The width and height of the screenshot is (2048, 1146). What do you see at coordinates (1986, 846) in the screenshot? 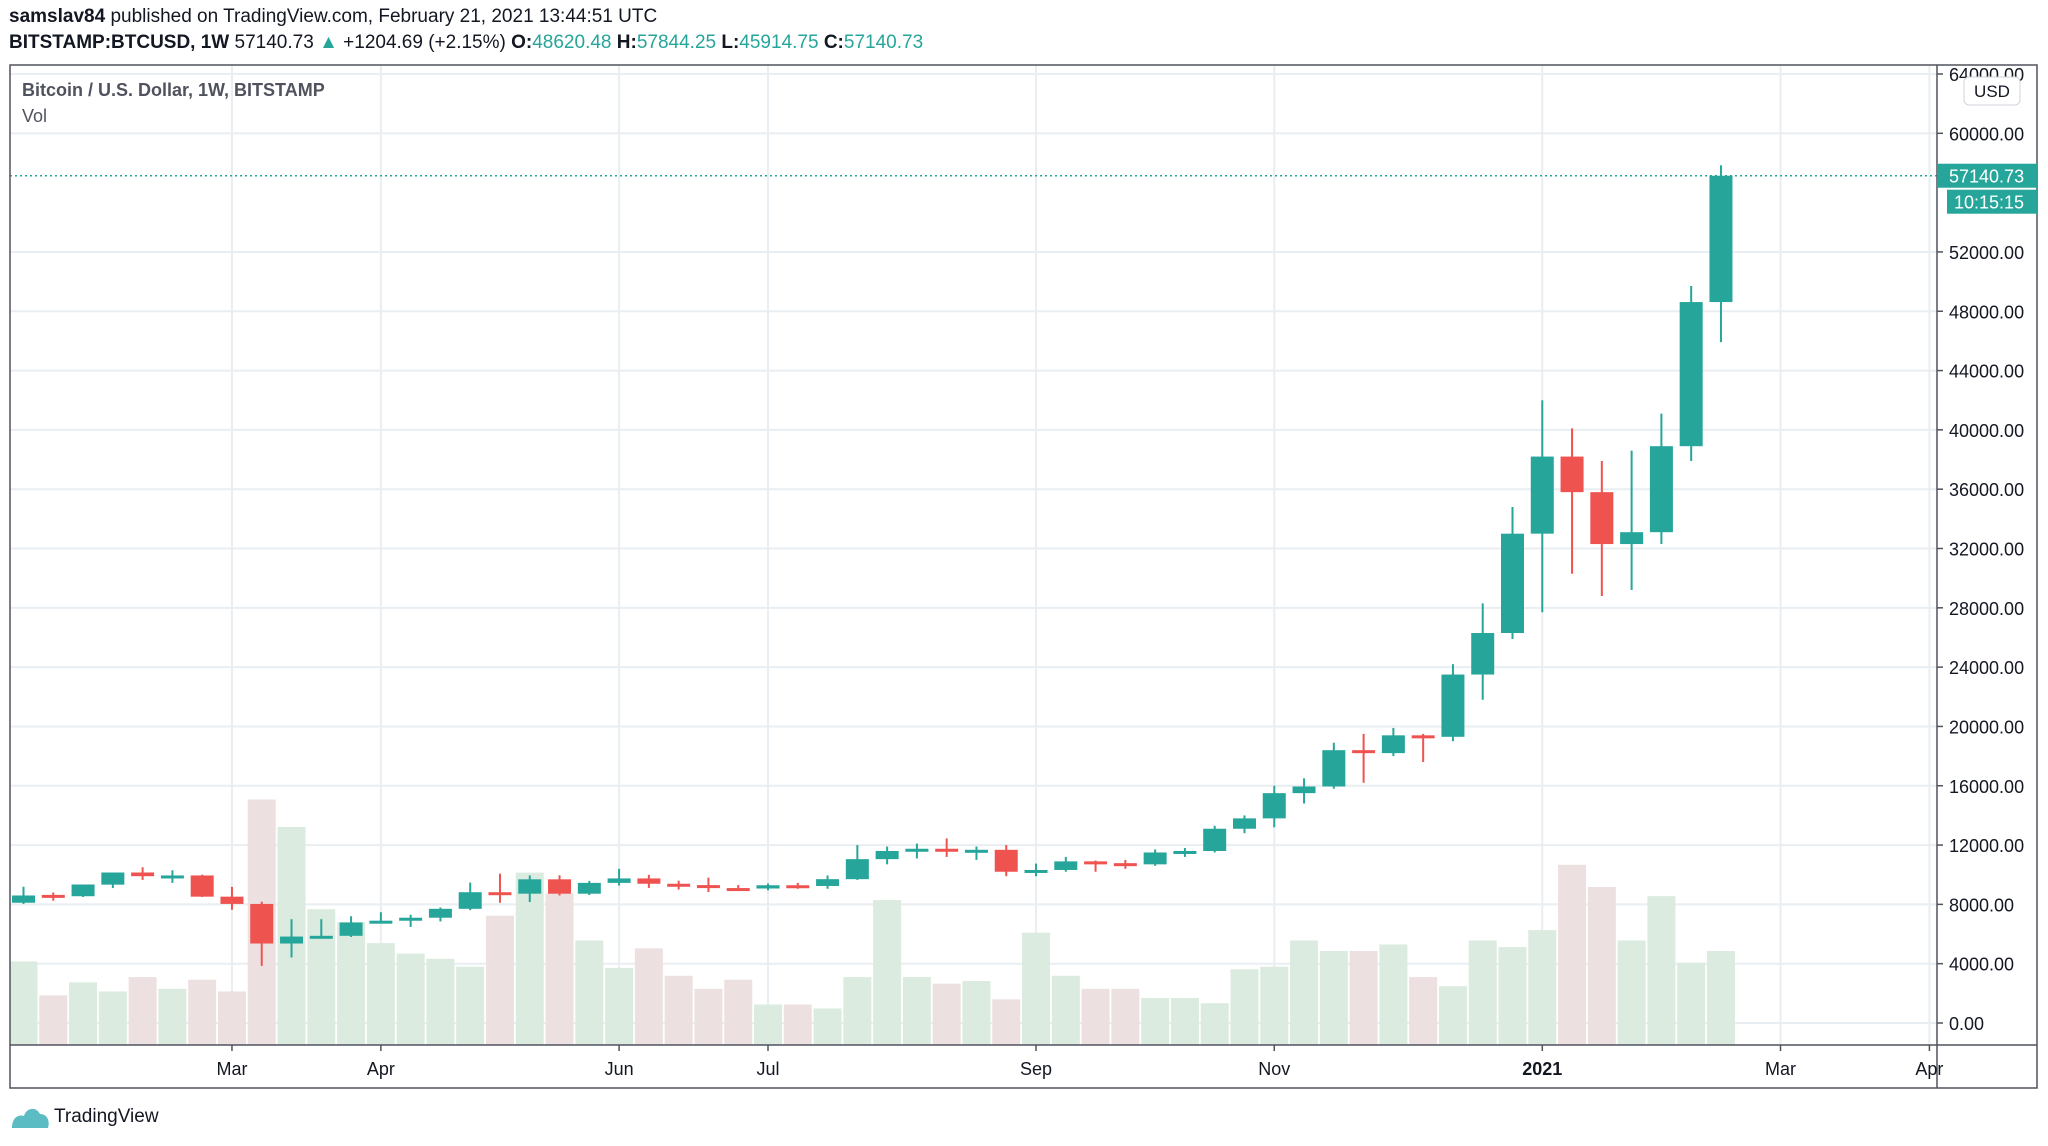
I see `y-tick-label: 12000.00` at bounding box center [1986, 846].